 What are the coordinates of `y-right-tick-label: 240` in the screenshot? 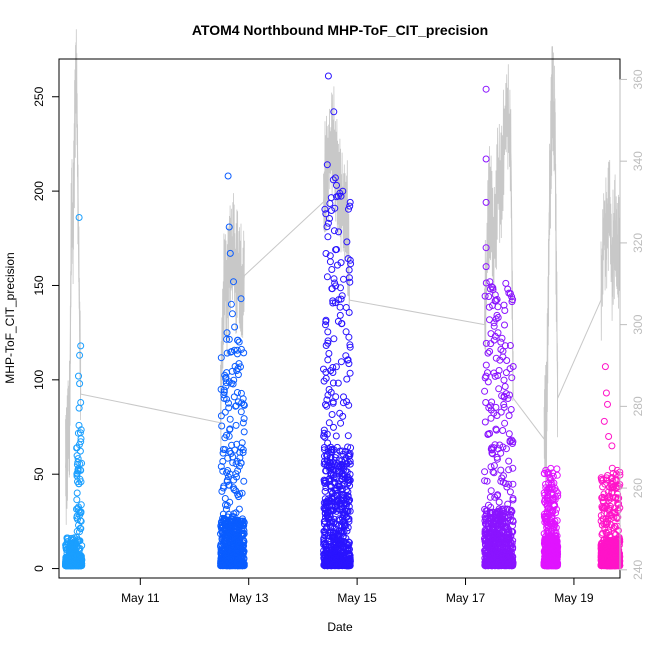 It's located at (638, 569).